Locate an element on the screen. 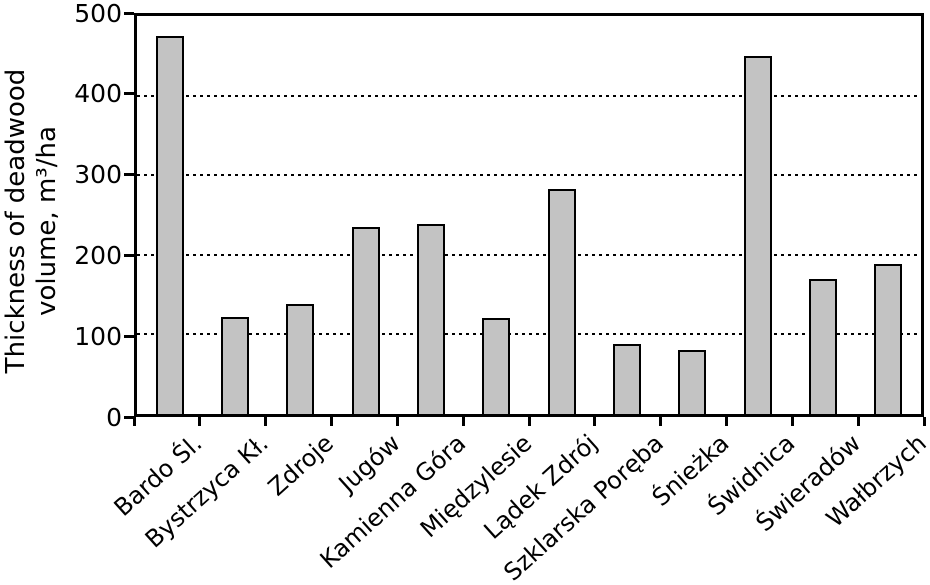 The width and height of the screenshot is (930, 585). y-axis-title: Thickness of deadwood volume, m³/ha is located at coordinates (32, 221).